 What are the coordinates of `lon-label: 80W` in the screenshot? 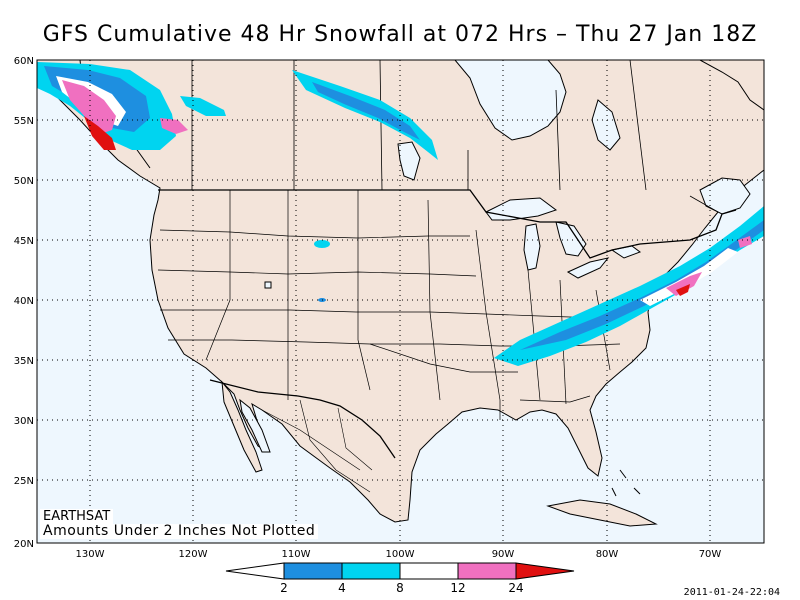 It's located at (607, 554).